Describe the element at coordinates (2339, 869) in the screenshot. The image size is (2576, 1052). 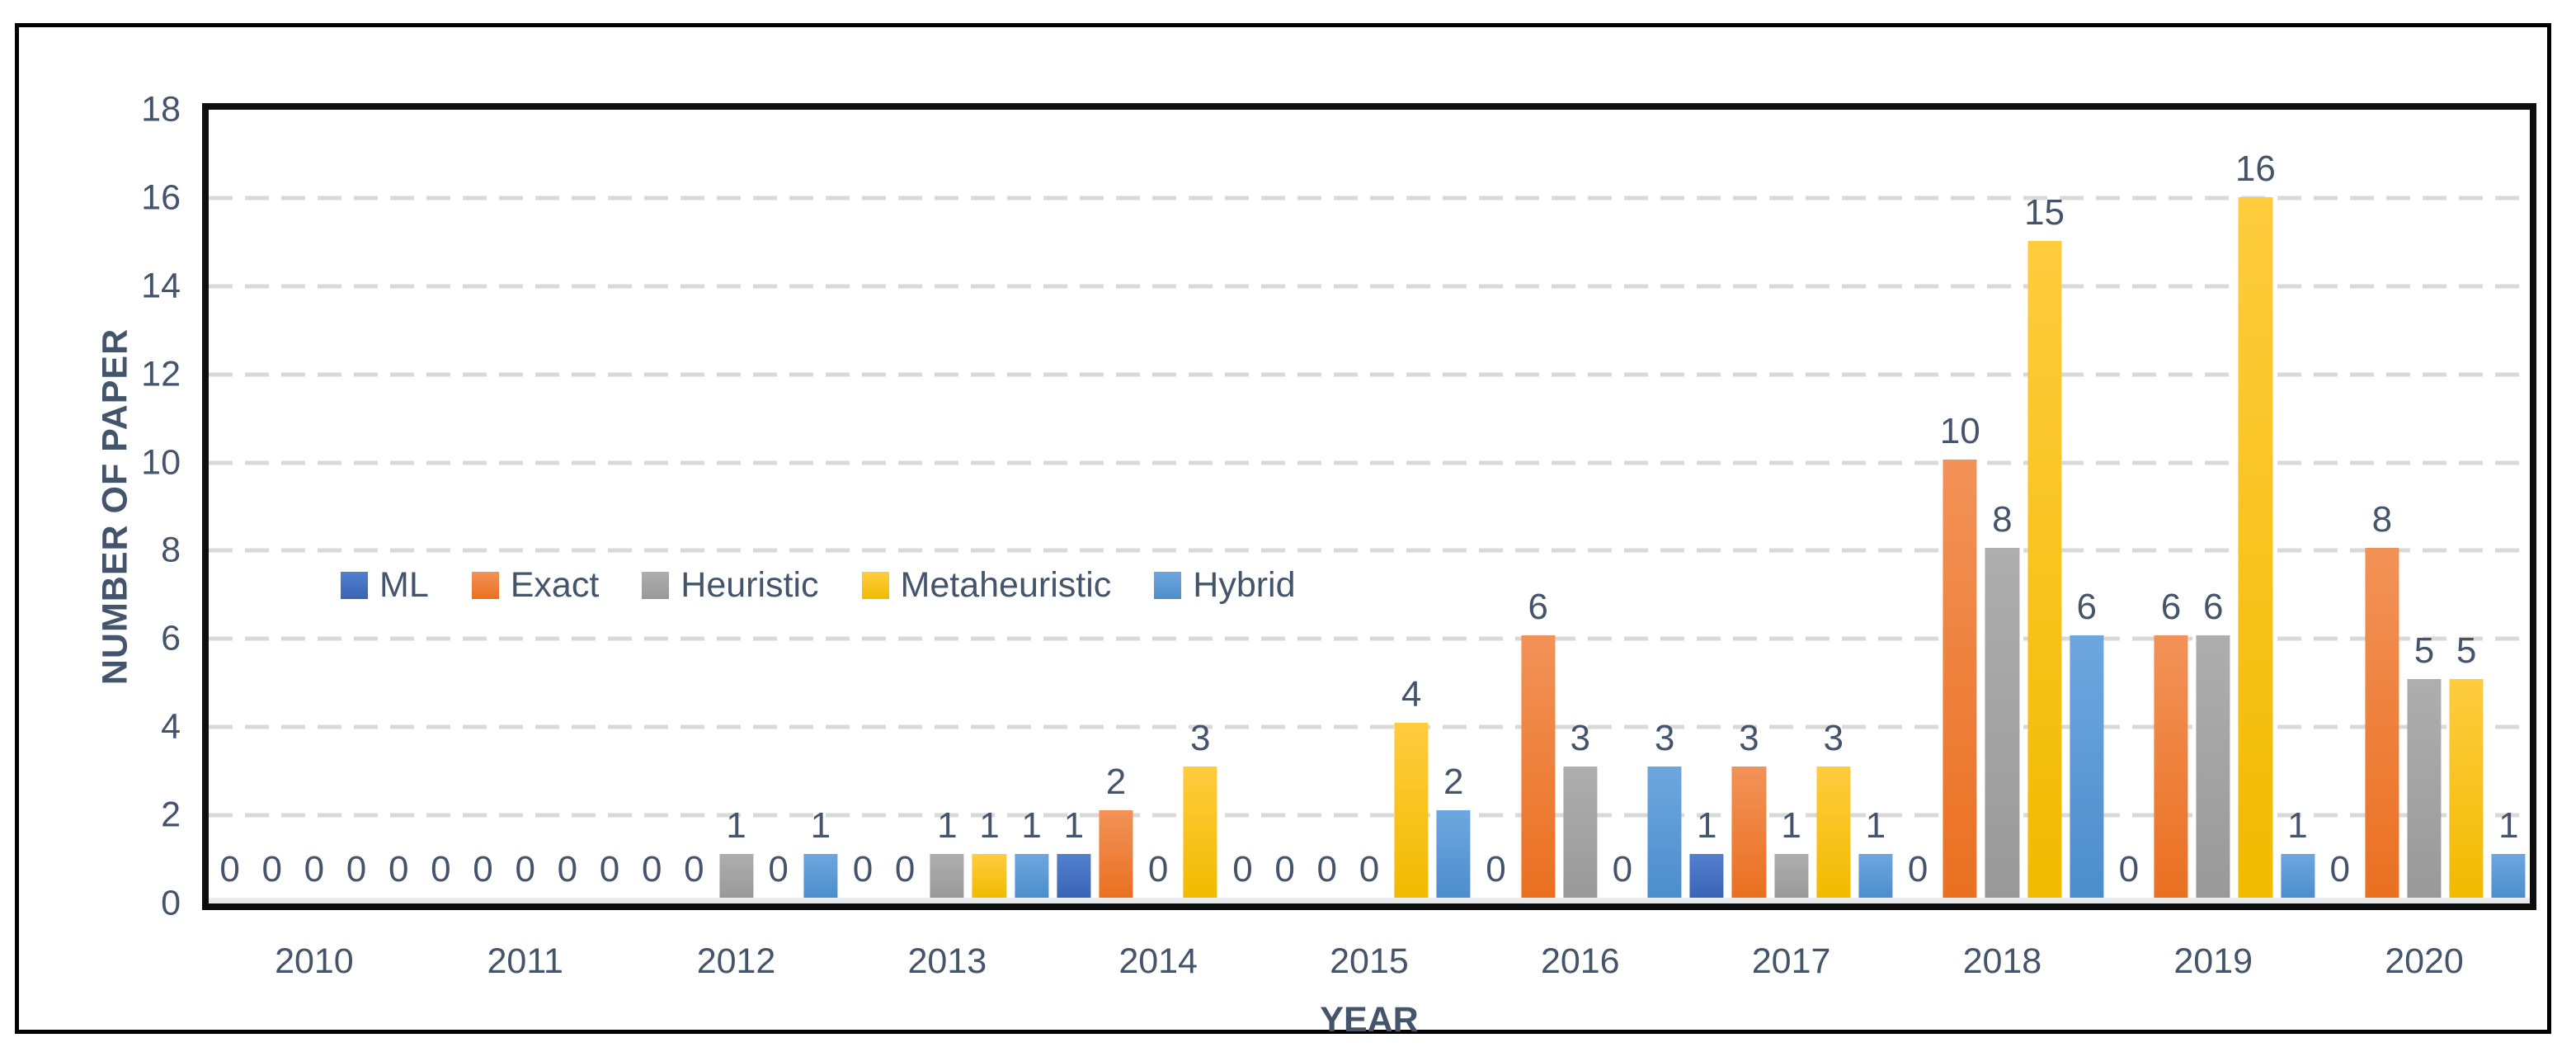
I see `bar-label-2020-ml: 0` at that location.